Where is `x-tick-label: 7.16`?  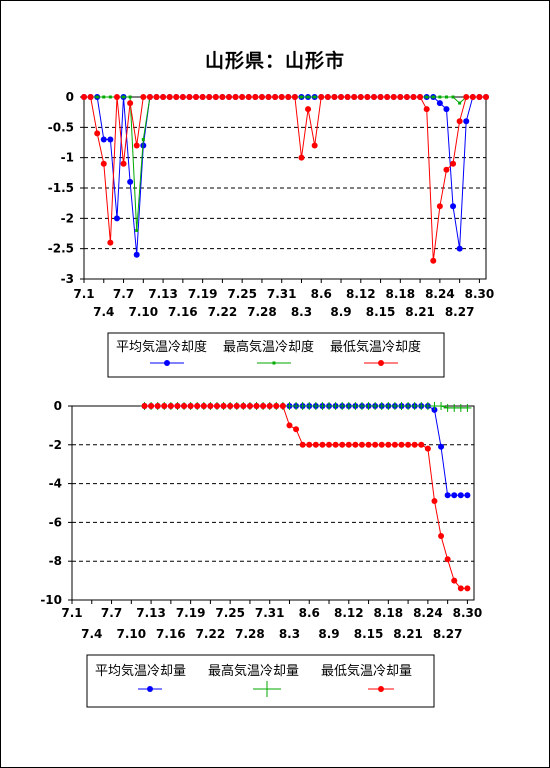
x-tick-label: 7.16 is located at coordinates (183, 312).